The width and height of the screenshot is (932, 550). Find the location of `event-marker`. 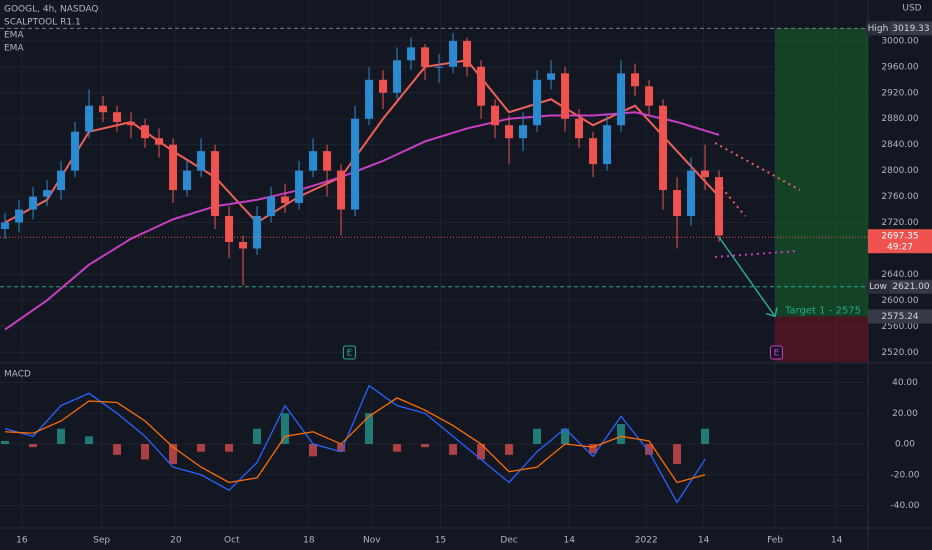

event-marker is located at coordinates (776, 352).